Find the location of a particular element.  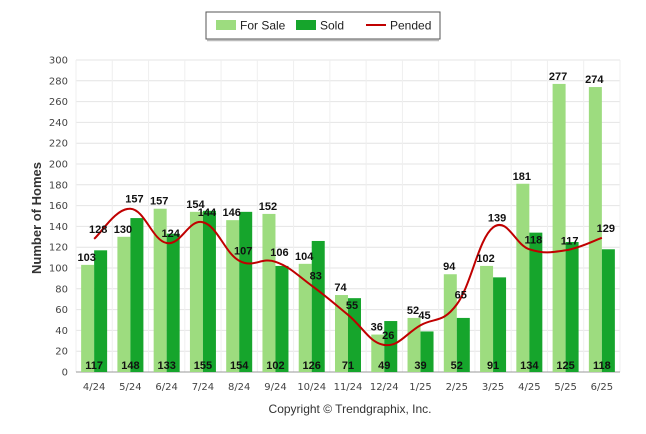

x-tick-label: 12/24 is located at coordinates (384, 387).